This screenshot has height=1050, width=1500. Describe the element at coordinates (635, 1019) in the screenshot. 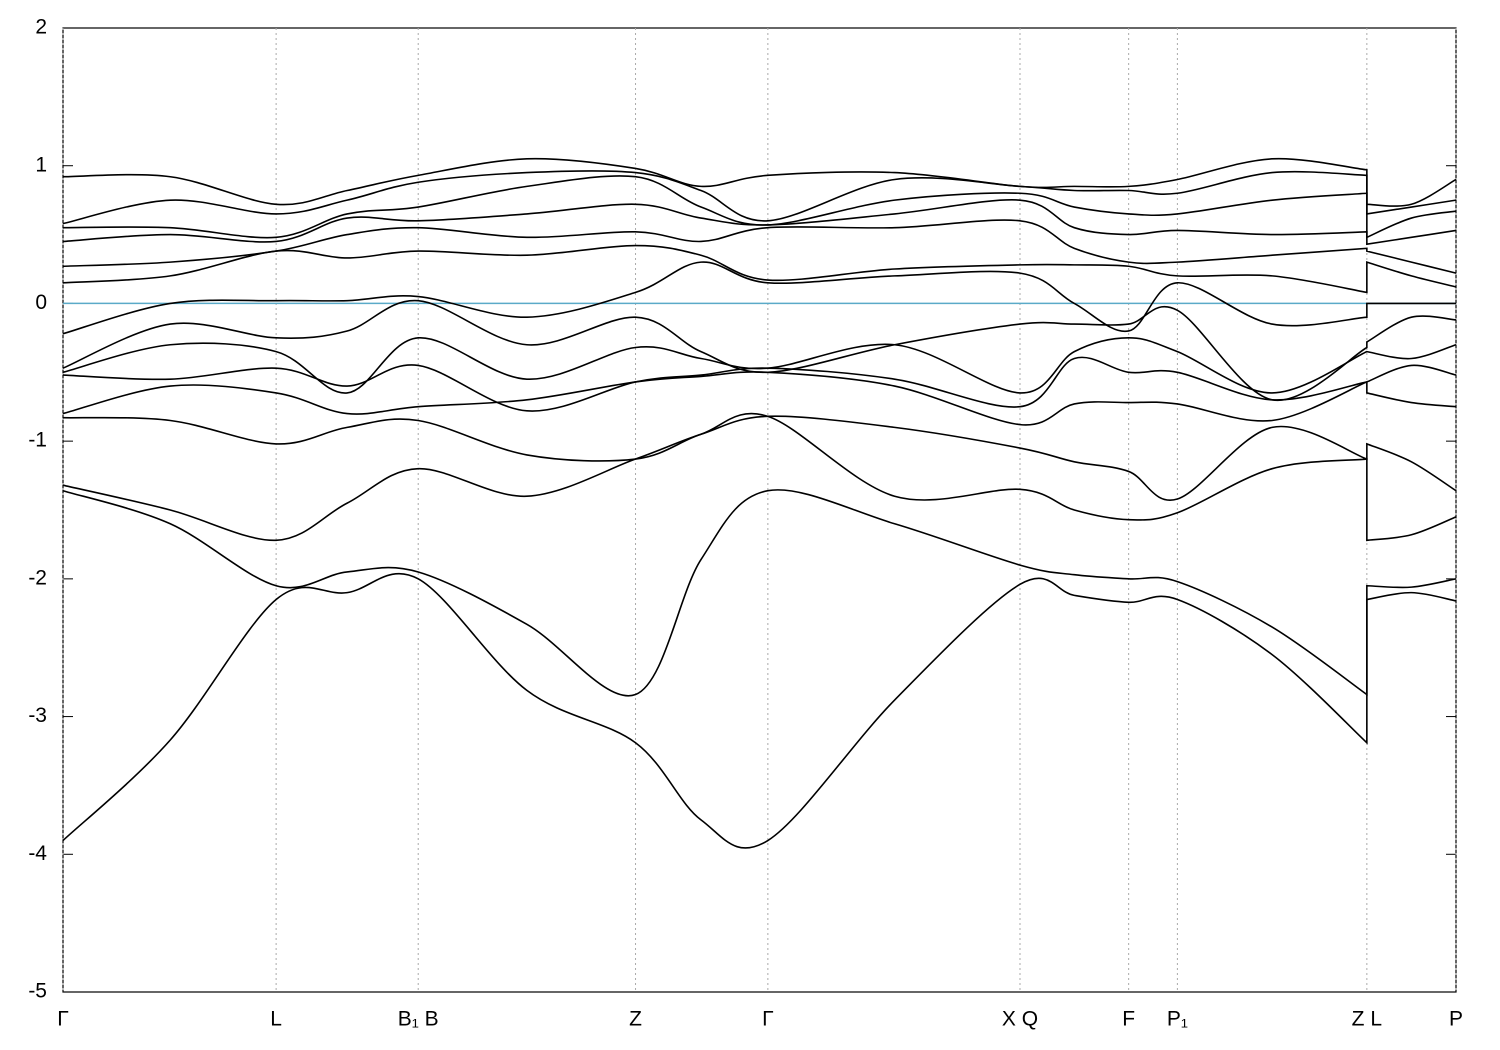

I see `x-tick-label: Z` at that location.